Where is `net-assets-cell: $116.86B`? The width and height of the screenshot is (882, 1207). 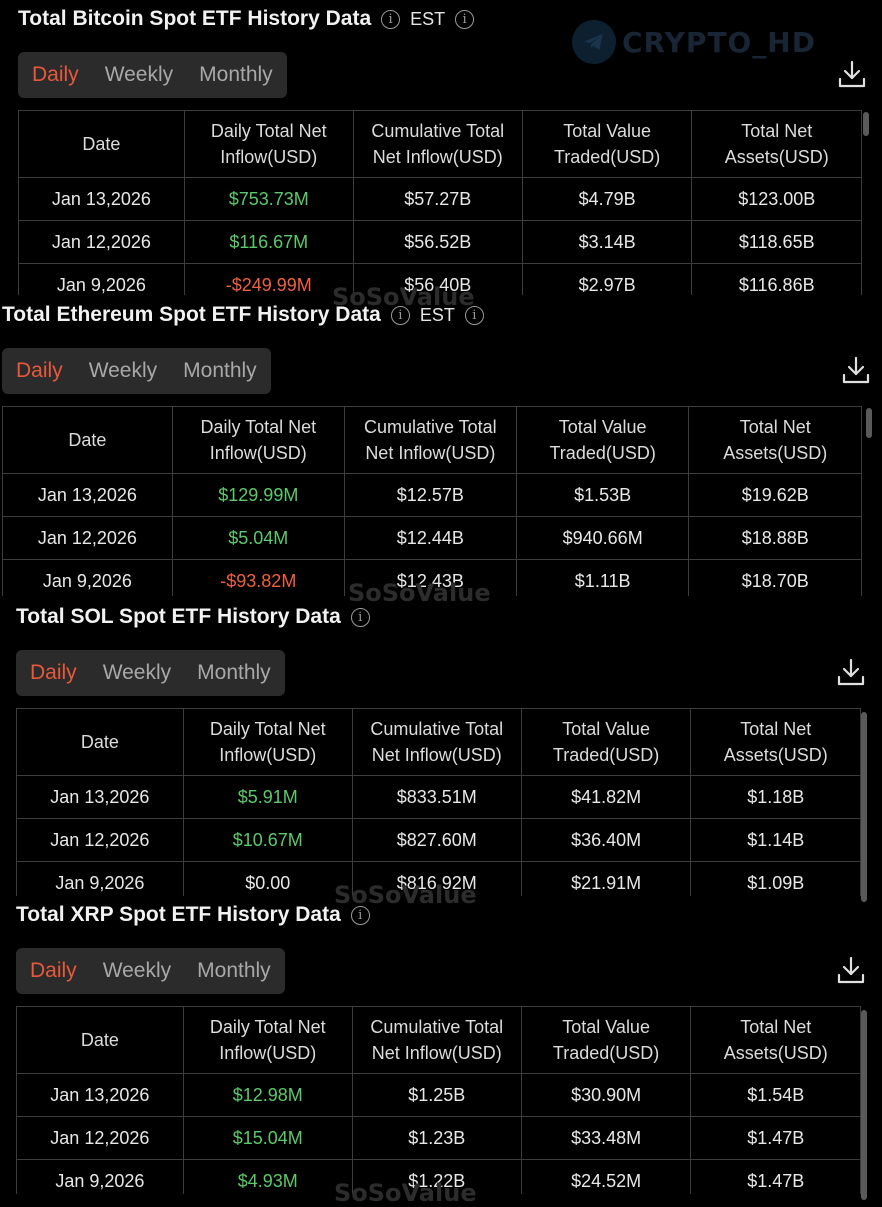
net-assets-cell: $116.86B is located at coordinates (776, 279).